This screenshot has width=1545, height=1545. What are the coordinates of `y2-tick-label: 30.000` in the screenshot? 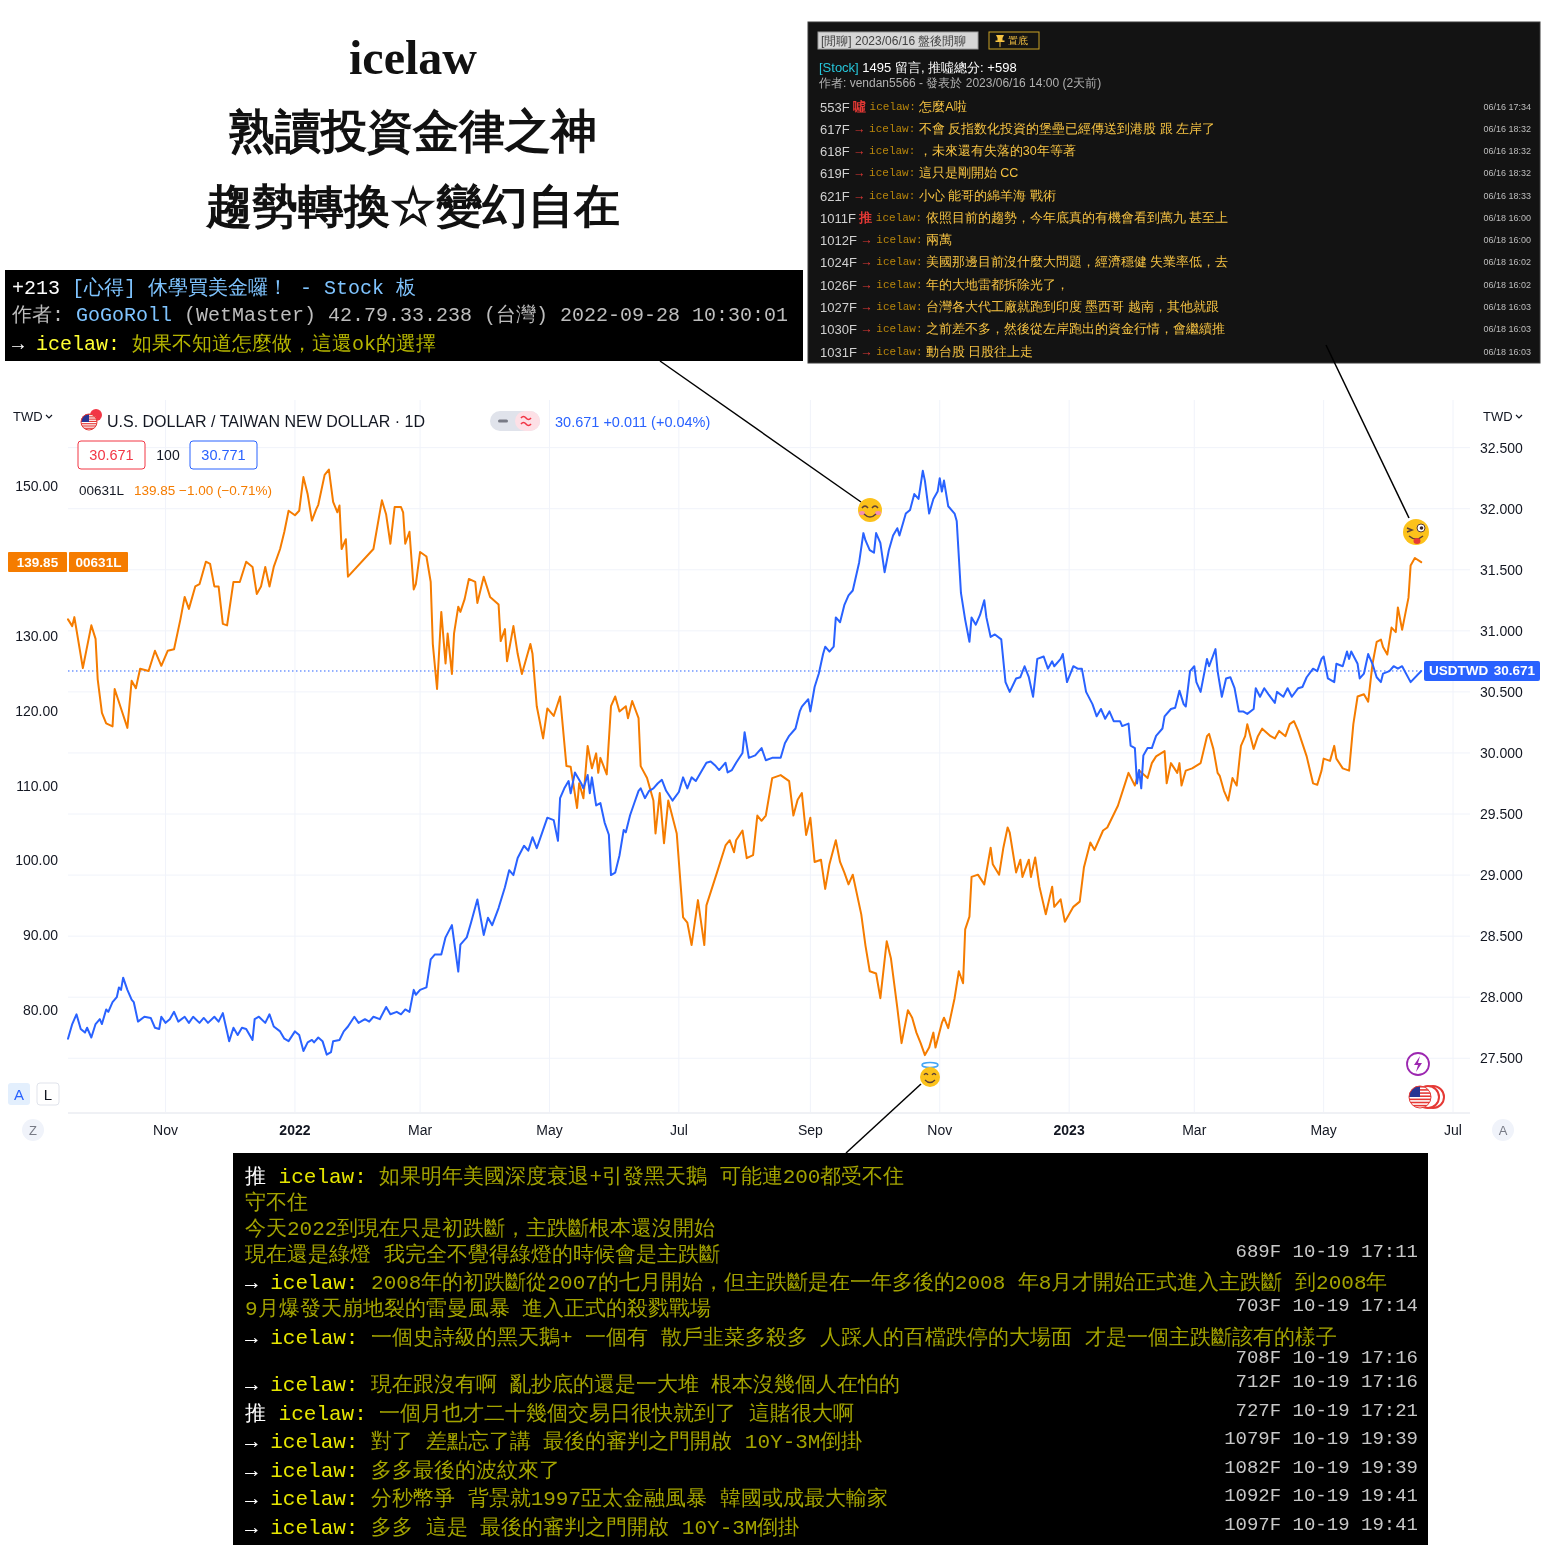 It's located at (1502, 752).